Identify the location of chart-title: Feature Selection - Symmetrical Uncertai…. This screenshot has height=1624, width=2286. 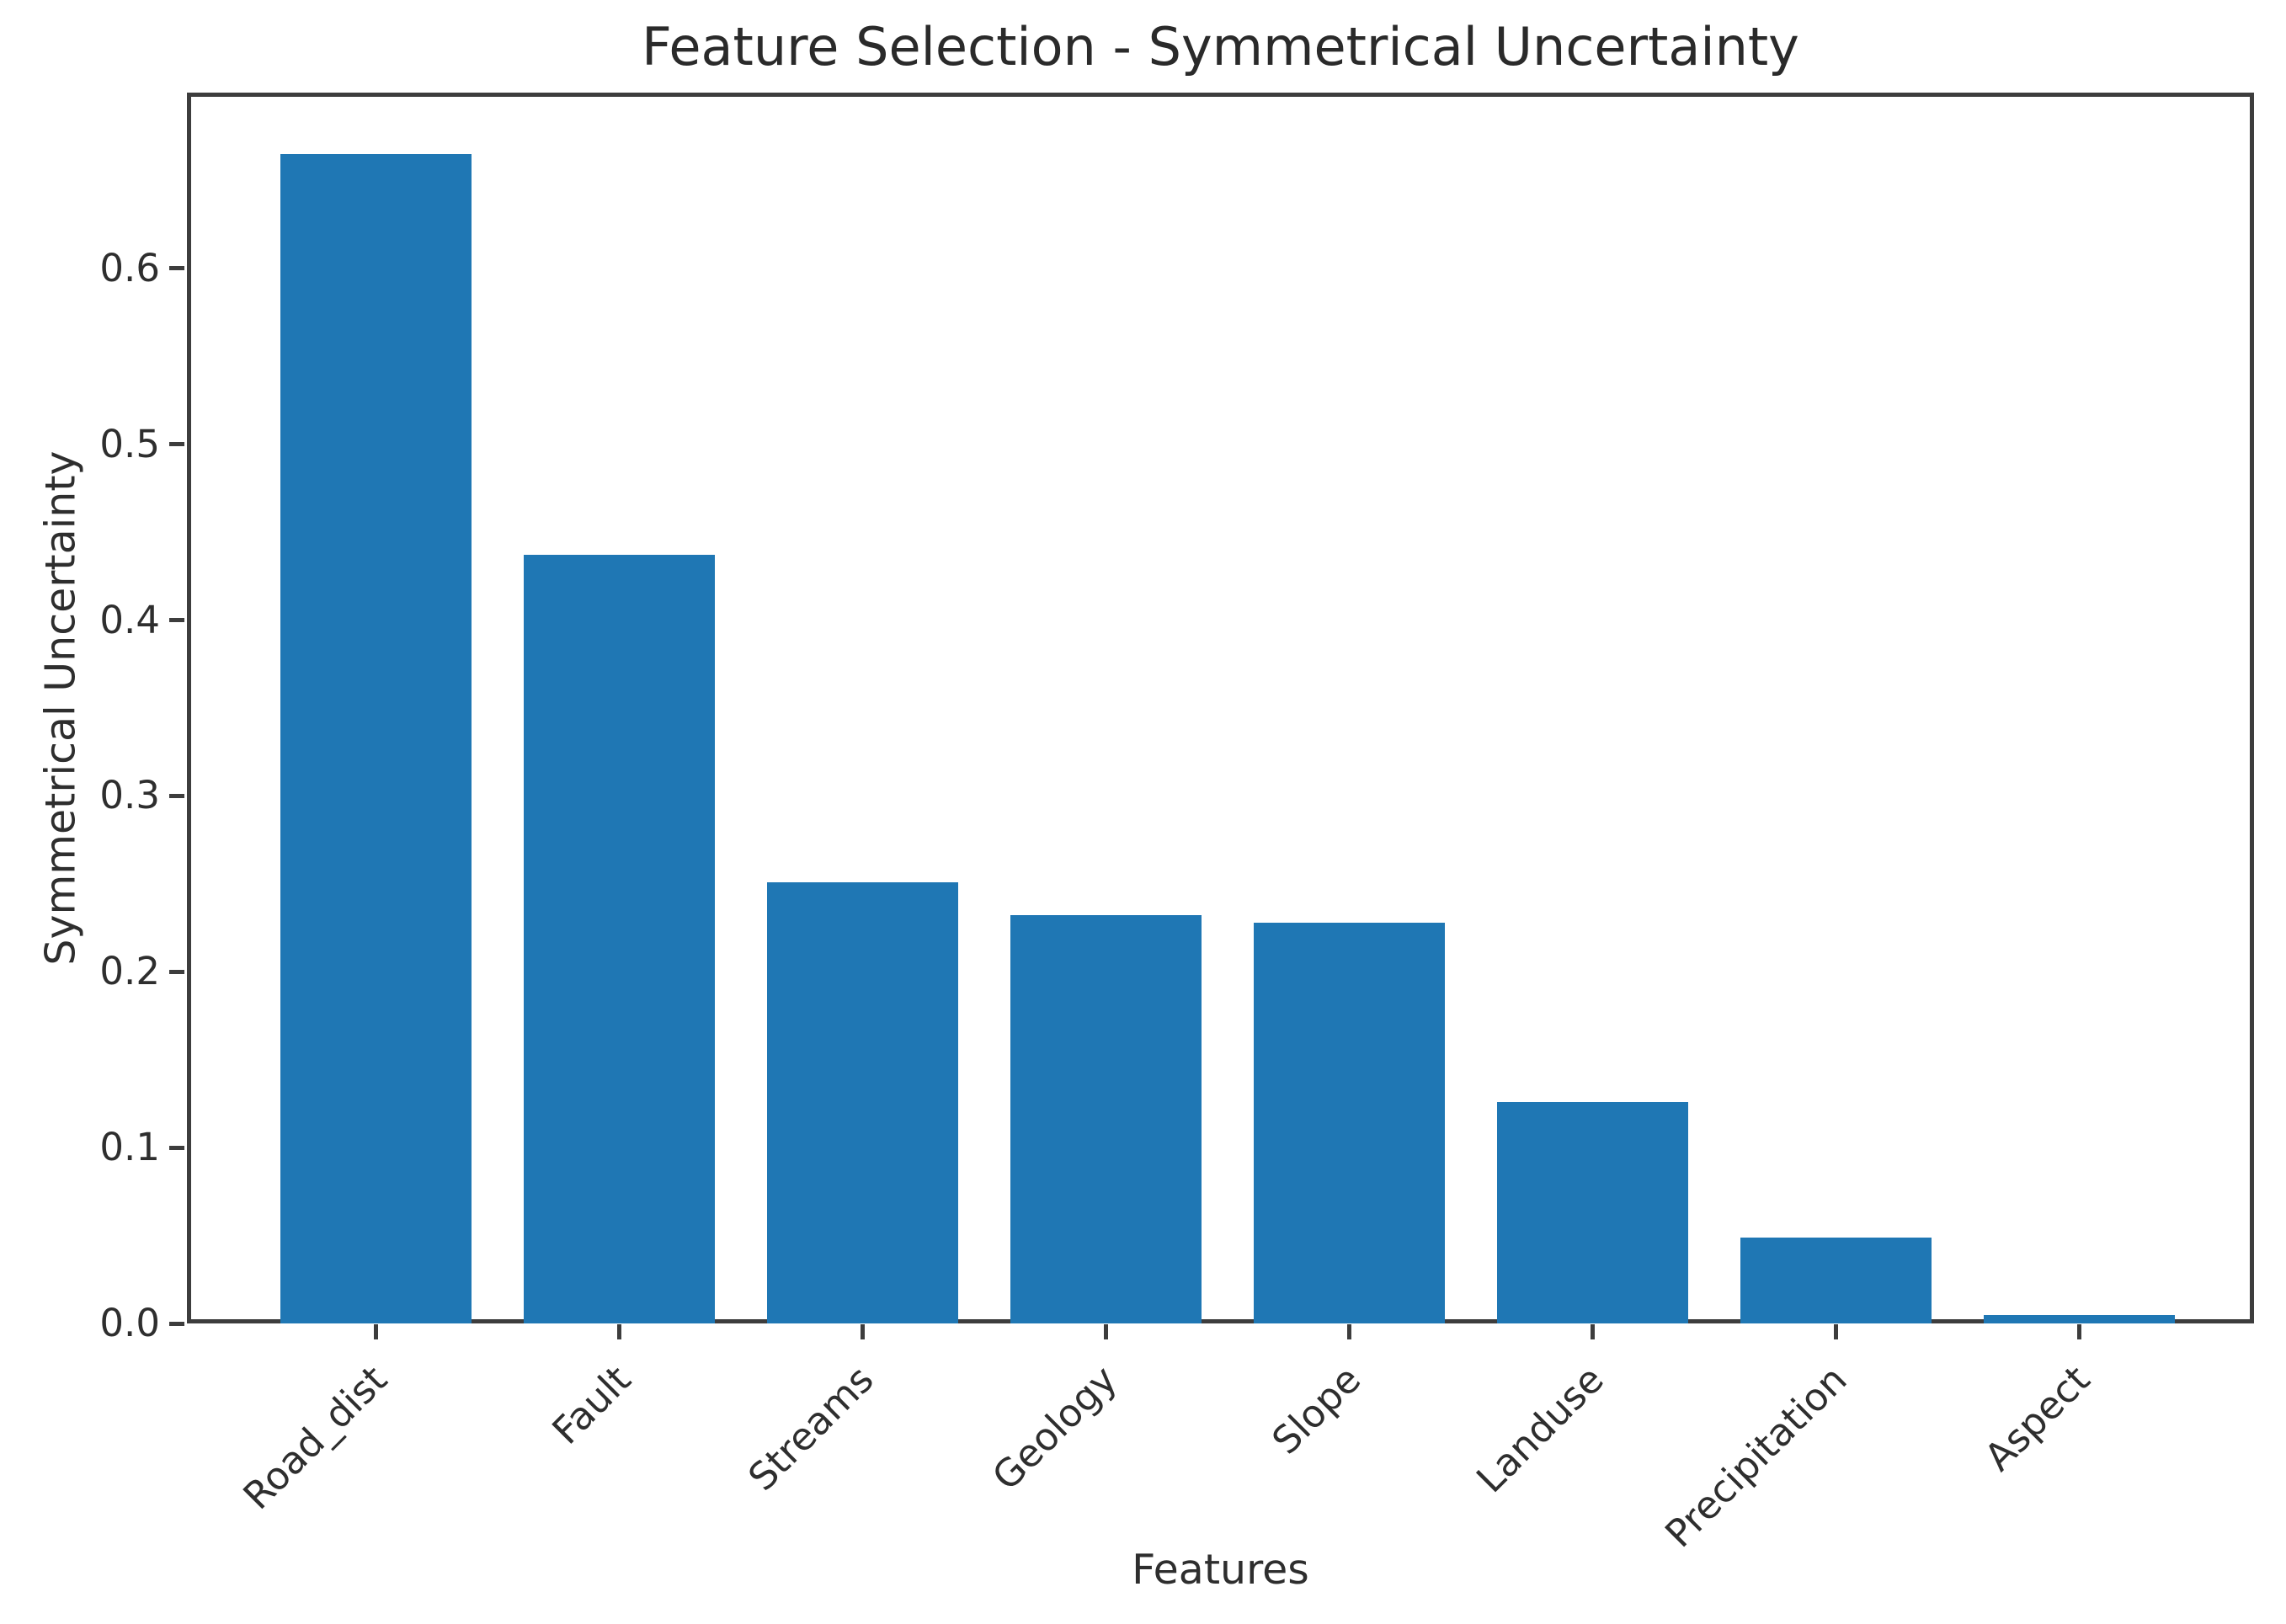
(1220, 46).